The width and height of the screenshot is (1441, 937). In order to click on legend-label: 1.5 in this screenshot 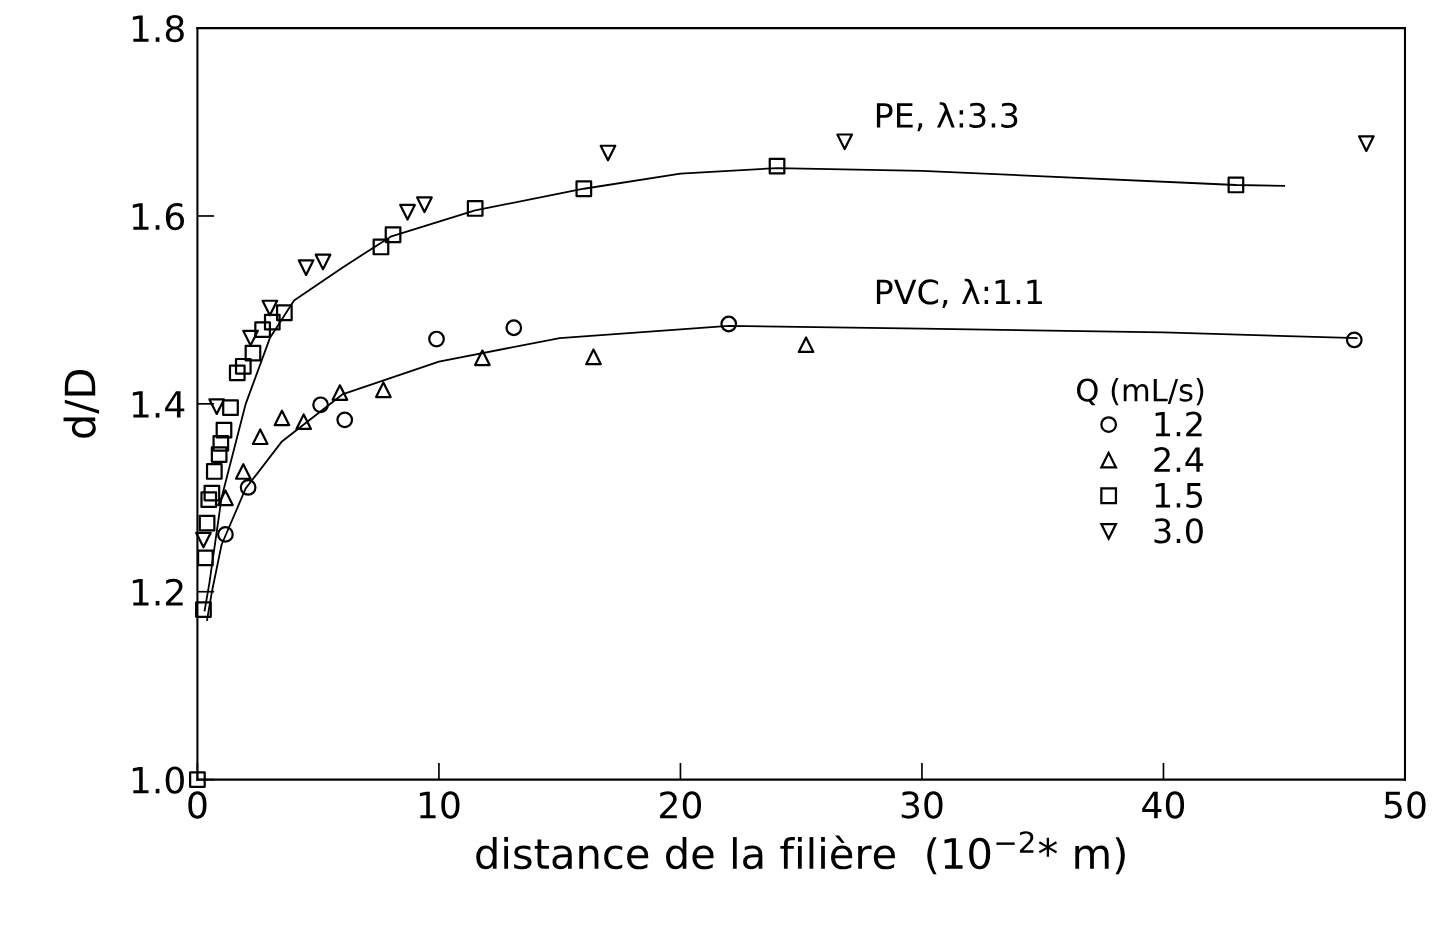, I will do `click(1179, 495)`.